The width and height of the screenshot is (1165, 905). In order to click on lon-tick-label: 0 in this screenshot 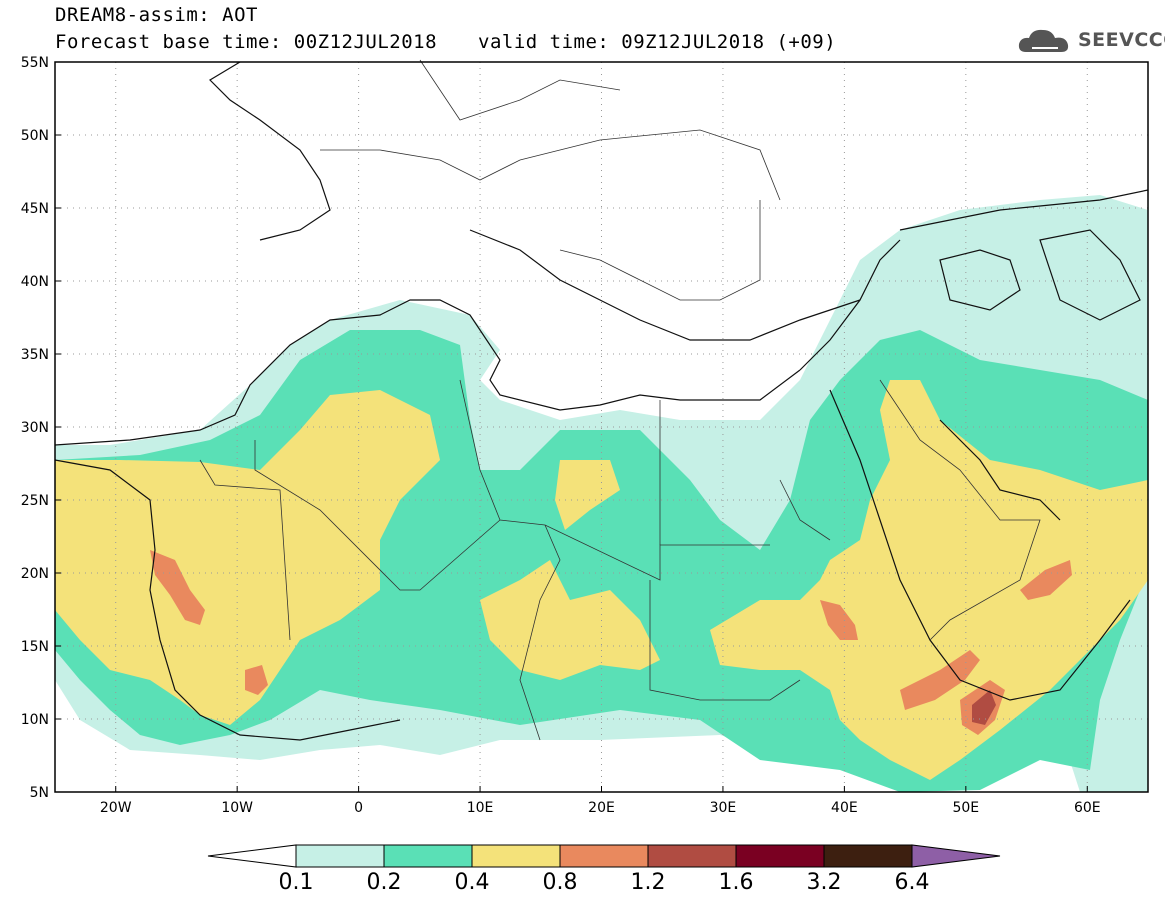, I will do `click(358, 808)`.